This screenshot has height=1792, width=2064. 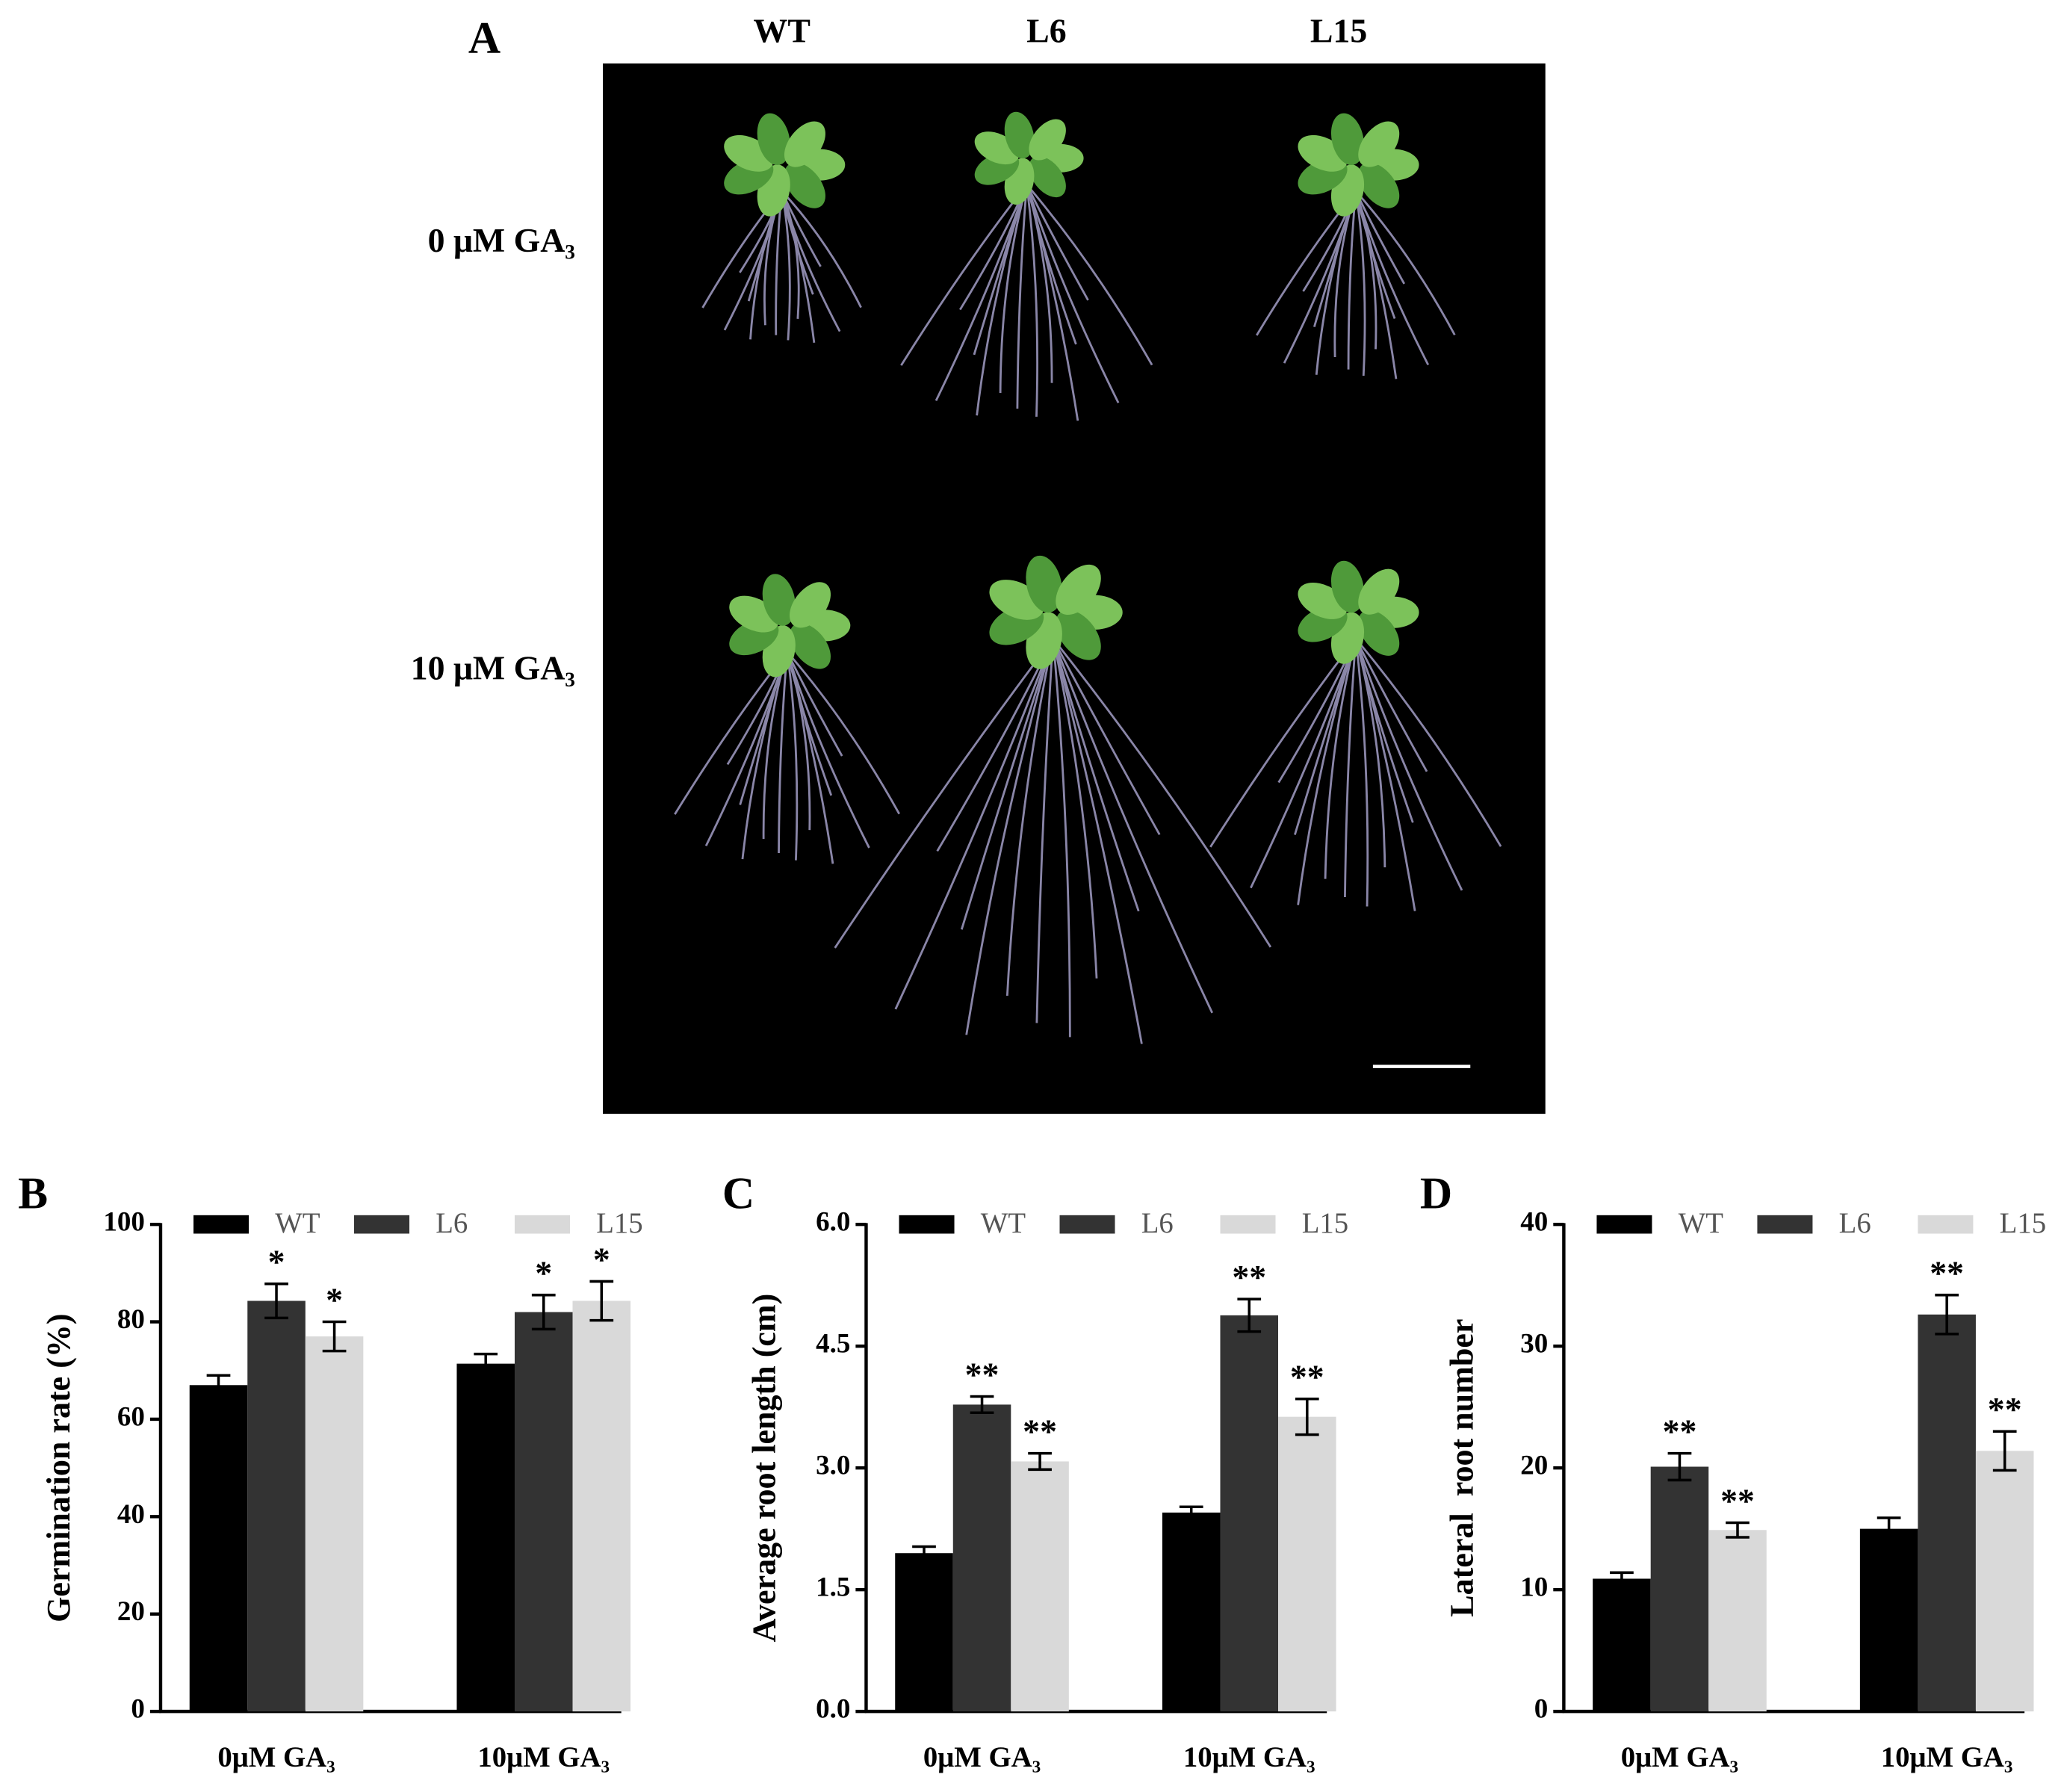 What do you see at coordinates (1157, 1223) in the screenshot?
I see `legend-label: L6` at bounding box center [1157, 1223].